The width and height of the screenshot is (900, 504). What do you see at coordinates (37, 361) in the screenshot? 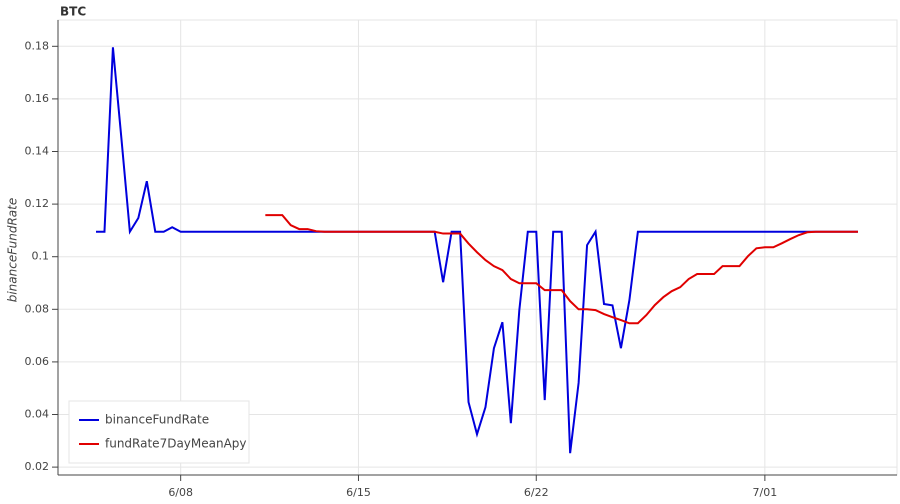
I see `y-tick-label: 0.06` at bounding box center [37, 361].